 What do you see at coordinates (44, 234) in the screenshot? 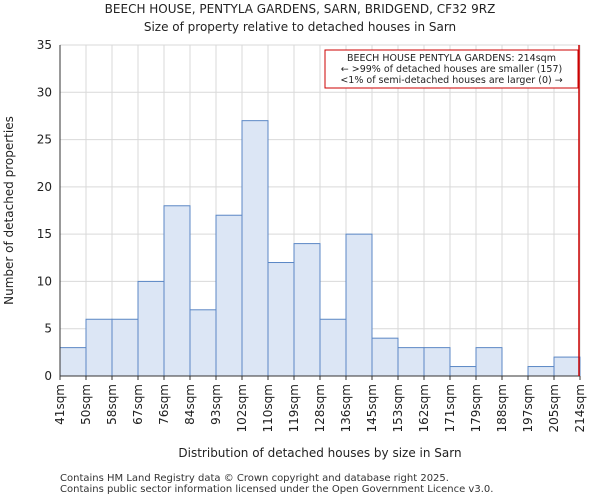
I see `y-tick-label: 15` at bounding box center [44, 234].